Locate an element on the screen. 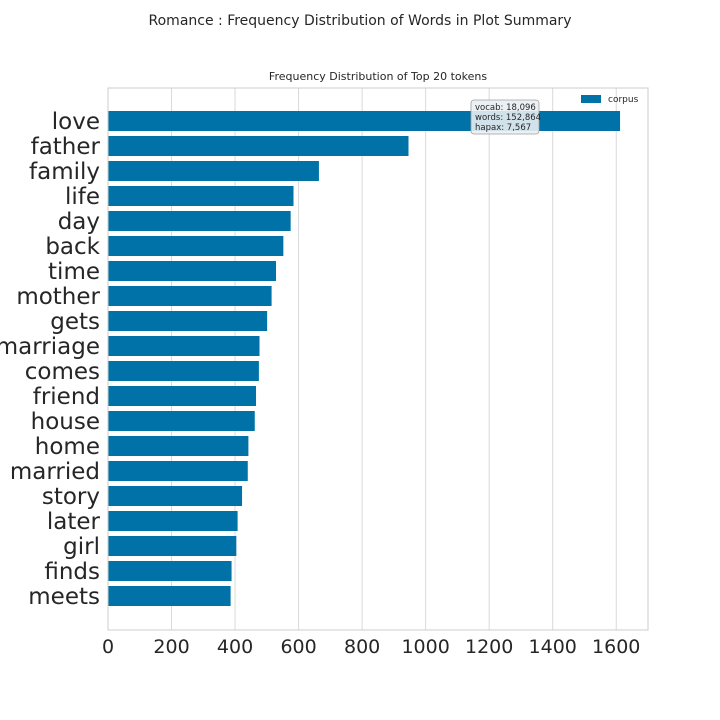  category-label-comes: comes is located at coordinates (62, 372).